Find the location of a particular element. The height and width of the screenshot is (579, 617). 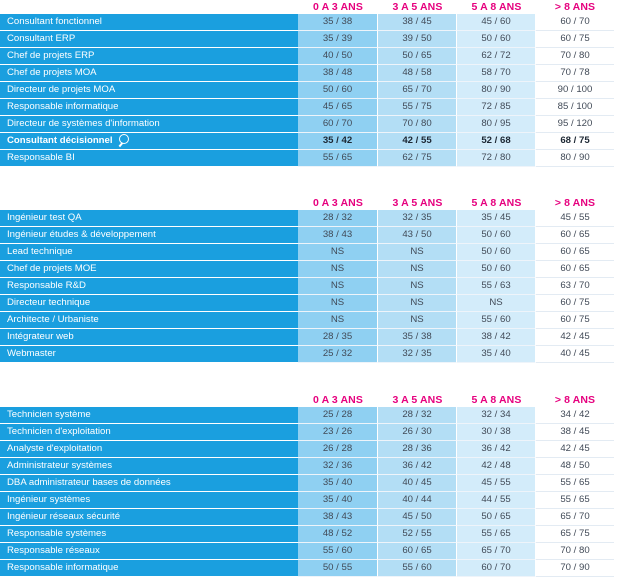

salary-range-cell: 70 / 78 is located at coordinates (575, 73).